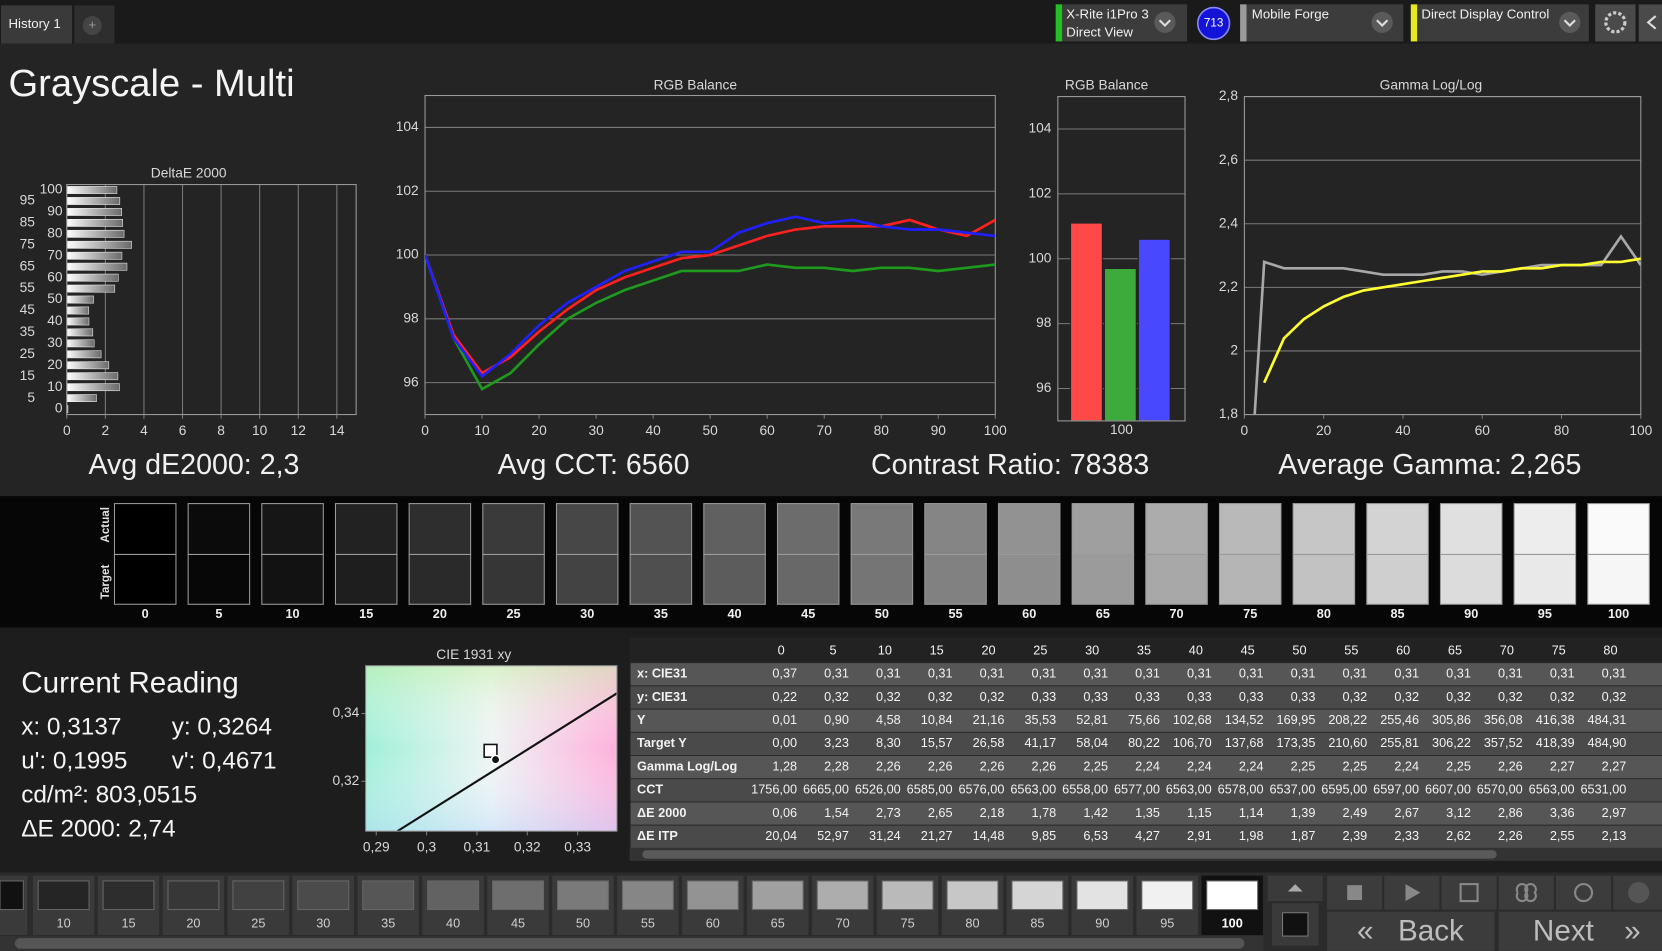 The width and height of the screenshot is (1662, 951). I want to click on settings-button, so click(1615, 23).